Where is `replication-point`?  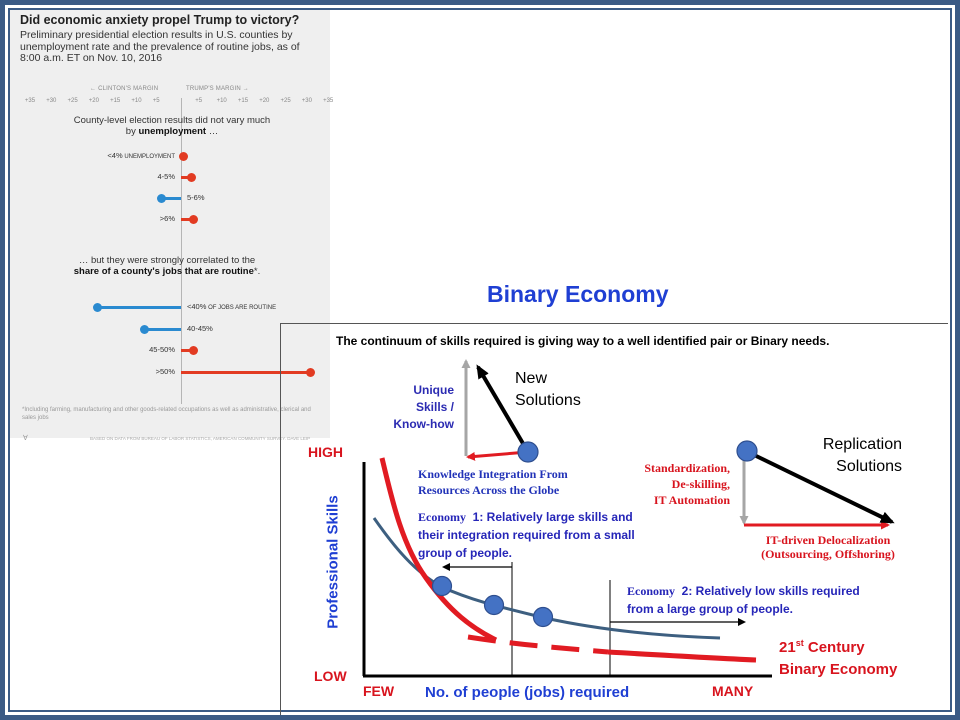
replication-point is located at coordinates (747, 451).